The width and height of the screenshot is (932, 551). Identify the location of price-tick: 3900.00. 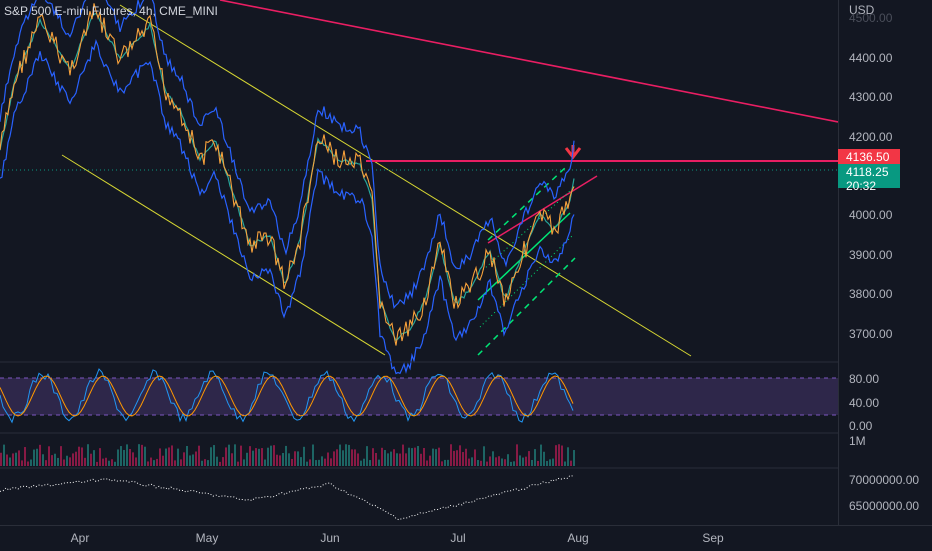
(871, 255).